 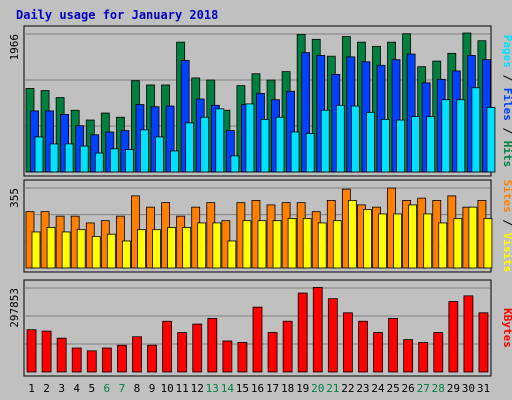 What do you see at coordinates (228, 388) in the screenshot?
I see `x-tick-label: 14` at bounding box center [228, 388].